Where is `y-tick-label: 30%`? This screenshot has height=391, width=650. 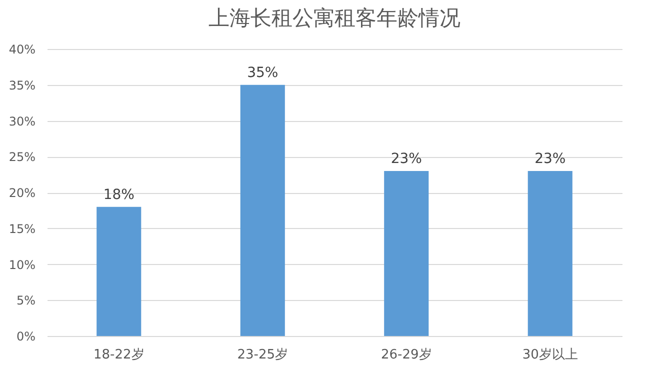 y-tick-label: 30% is located at coordinates (22, 121).